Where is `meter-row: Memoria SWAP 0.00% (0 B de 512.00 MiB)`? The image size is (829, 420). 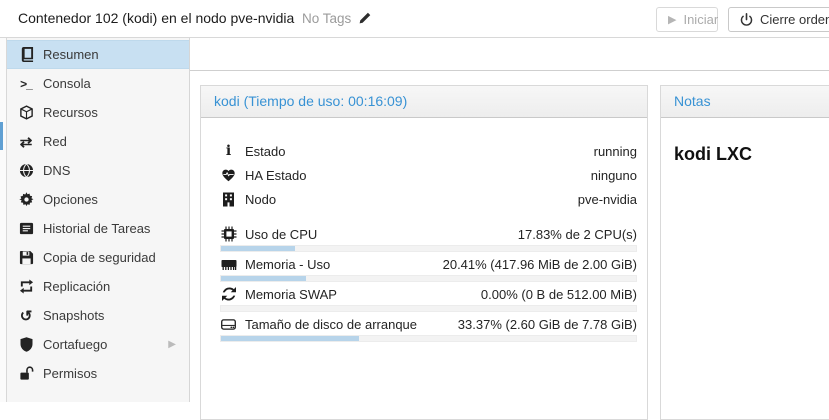 meter-row: Memoria SWAP 0.00% (0 B de 512.00 MiB) is located at coordinates (428, 294).